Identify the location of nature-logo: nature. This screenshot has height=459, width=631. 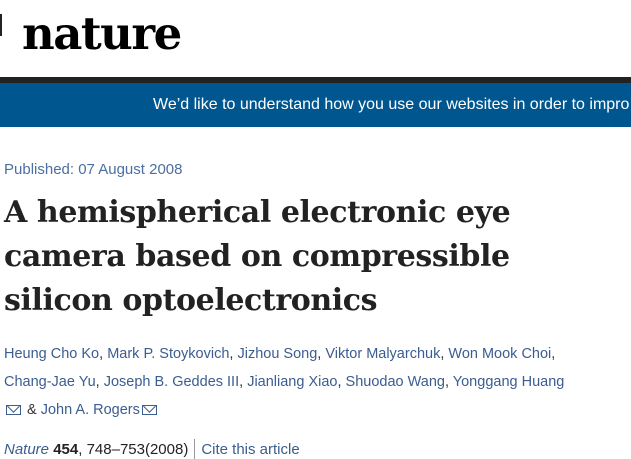
(102, 33).